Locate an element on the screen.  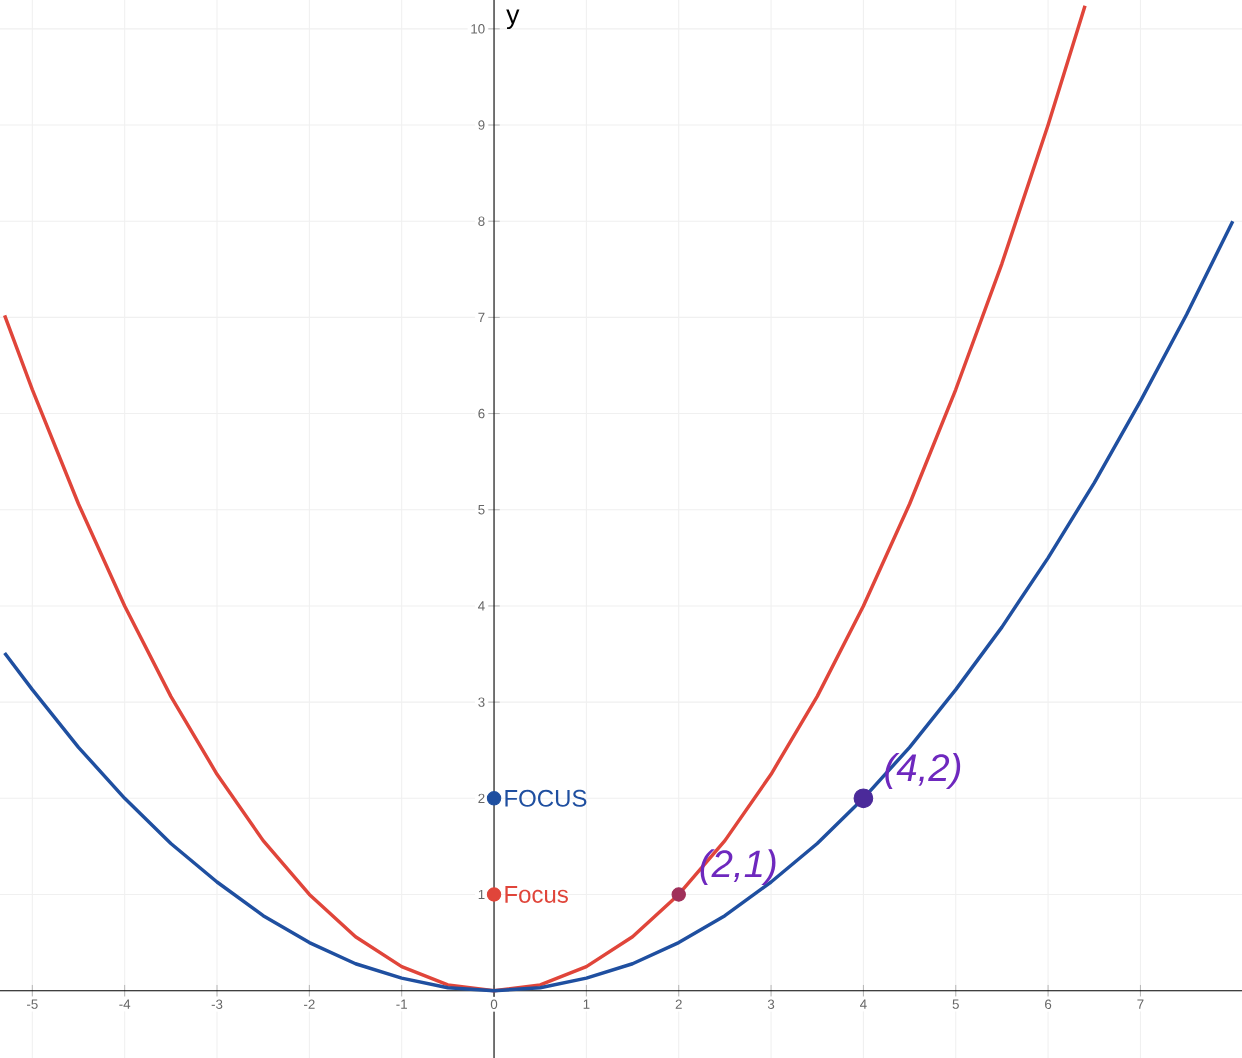
annotation: (2,1) is located at coordinates (738, 867).